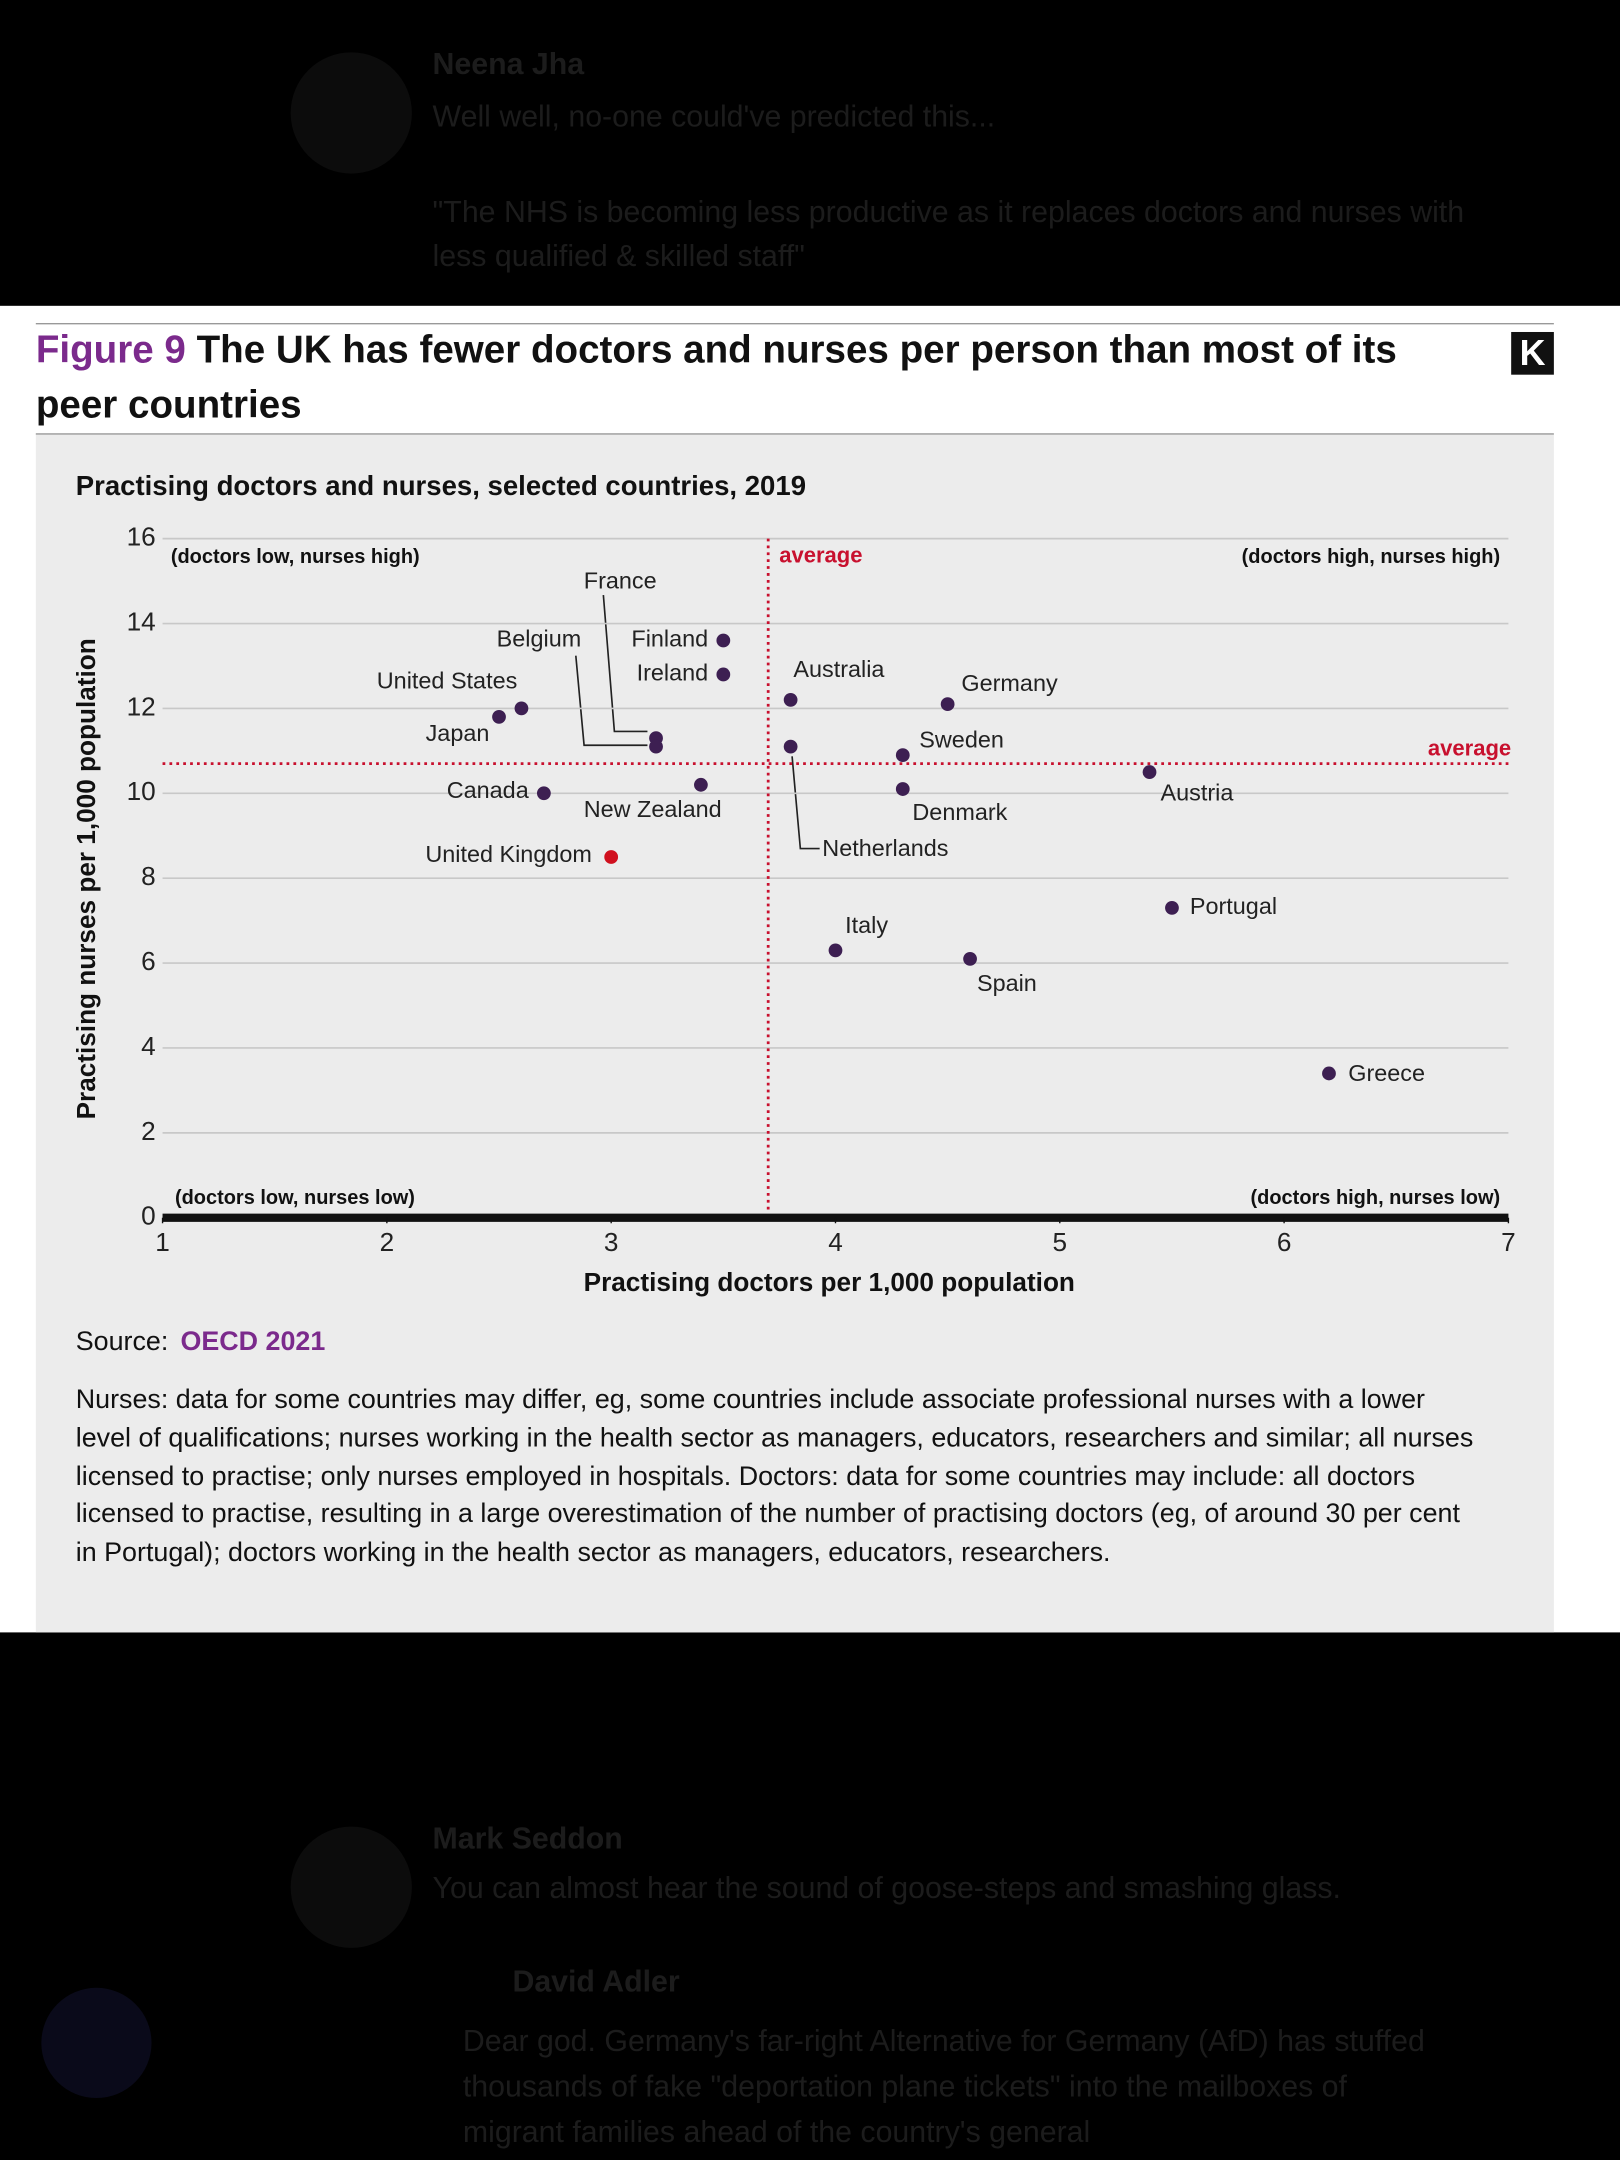  I want to click on point-label: Greece, so click(1386, 1073).